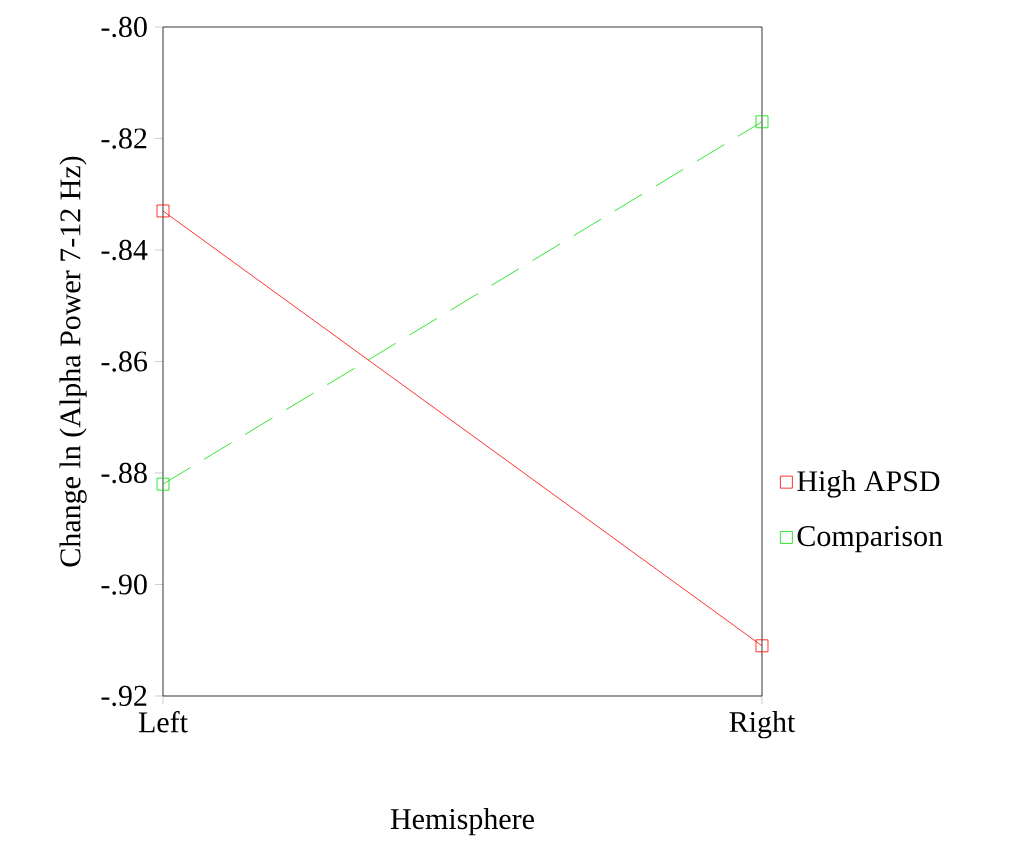  Describe the element at coordinates (870, 539) in the screenshot. I see `legend-label: Comparison` at that location.